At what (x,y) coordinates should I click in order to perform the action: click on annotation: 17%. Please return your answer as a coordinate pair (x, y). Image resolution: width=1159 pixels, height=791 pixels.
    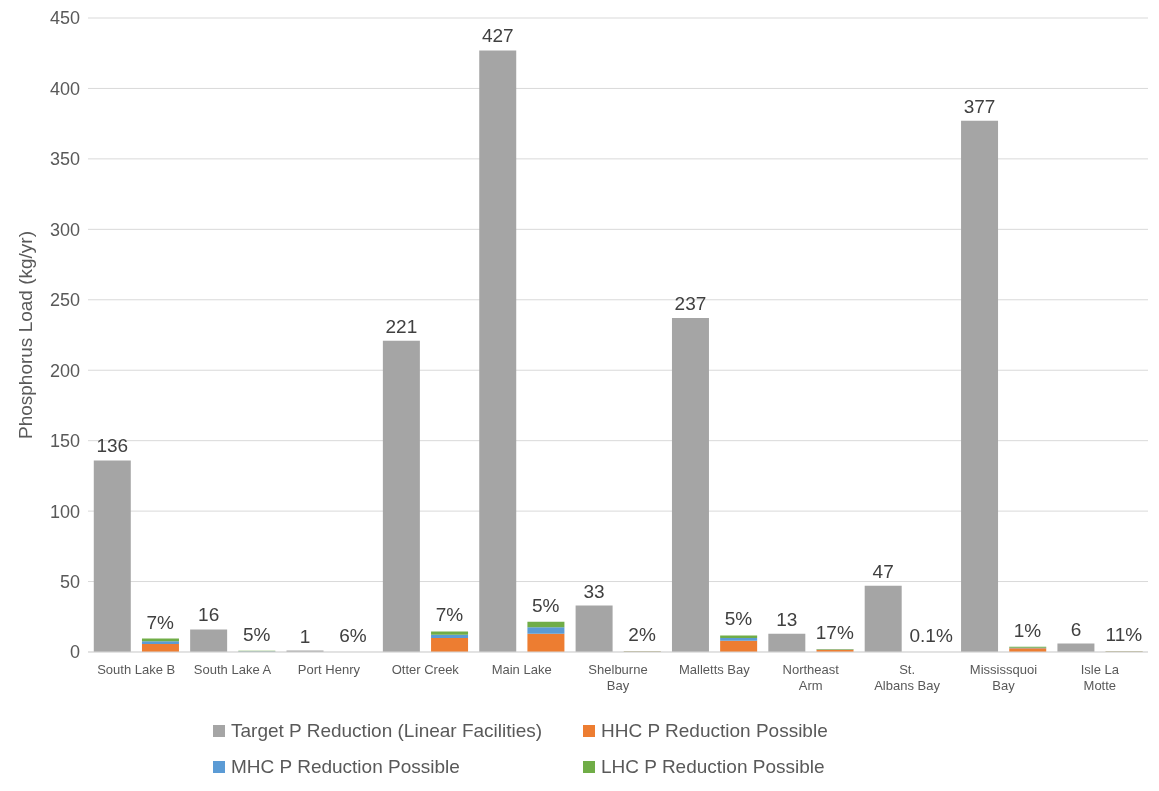
    Looking at the image, I should click on (834, 632).